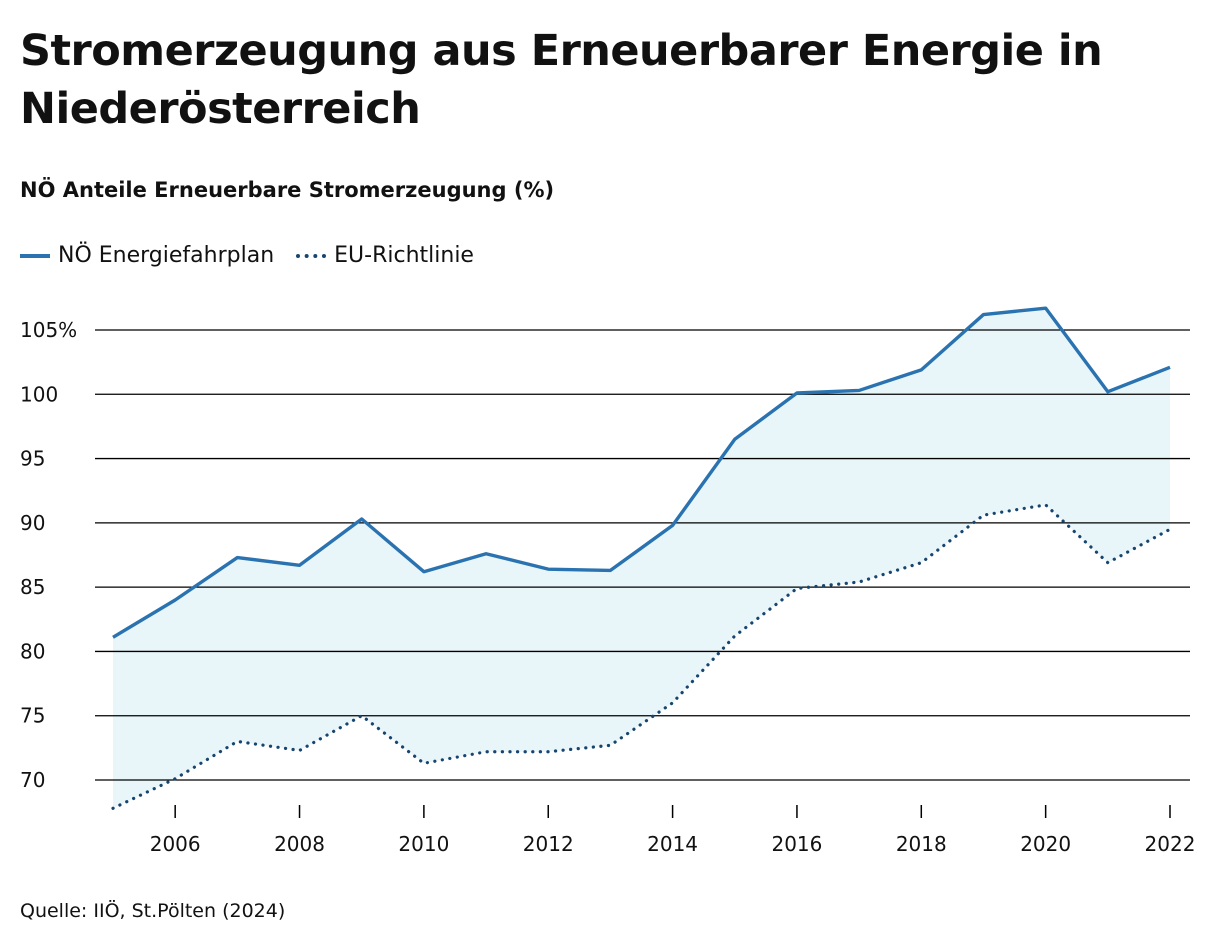 This screenshot has width=1220, height=950. What do you see at coordinates (299, 844) in the screenshot?
I see `x-tick-label-2008: 2008` at bounding box center [299, 844].